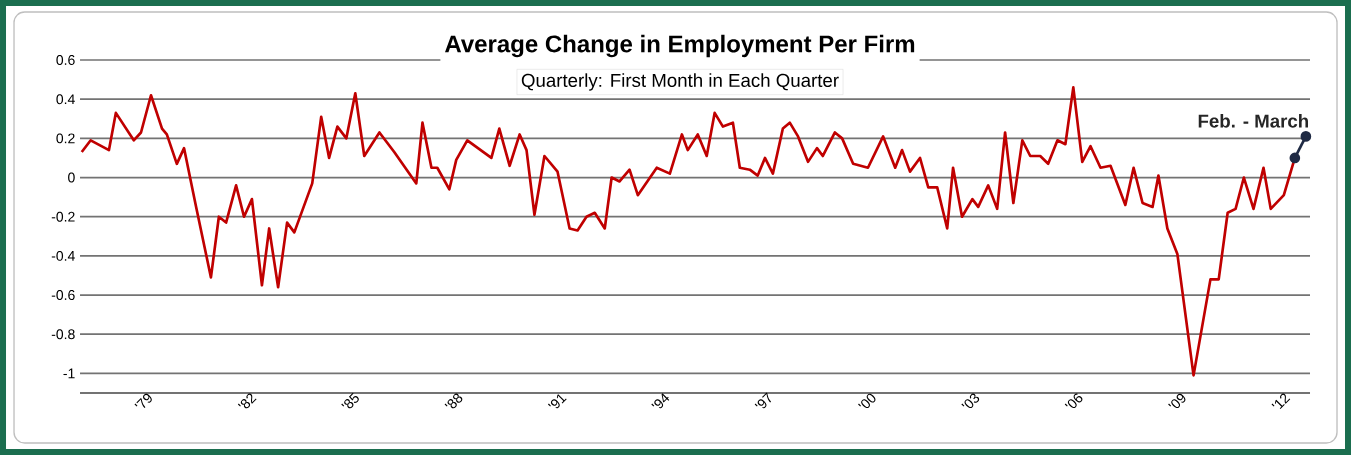 The height and width of the screenshot is (455, 1351). What do you see at coordinates (1253, 120) in the screenshot?
I see `annotation: Feb. - March` at bounding box center [1253, 120].